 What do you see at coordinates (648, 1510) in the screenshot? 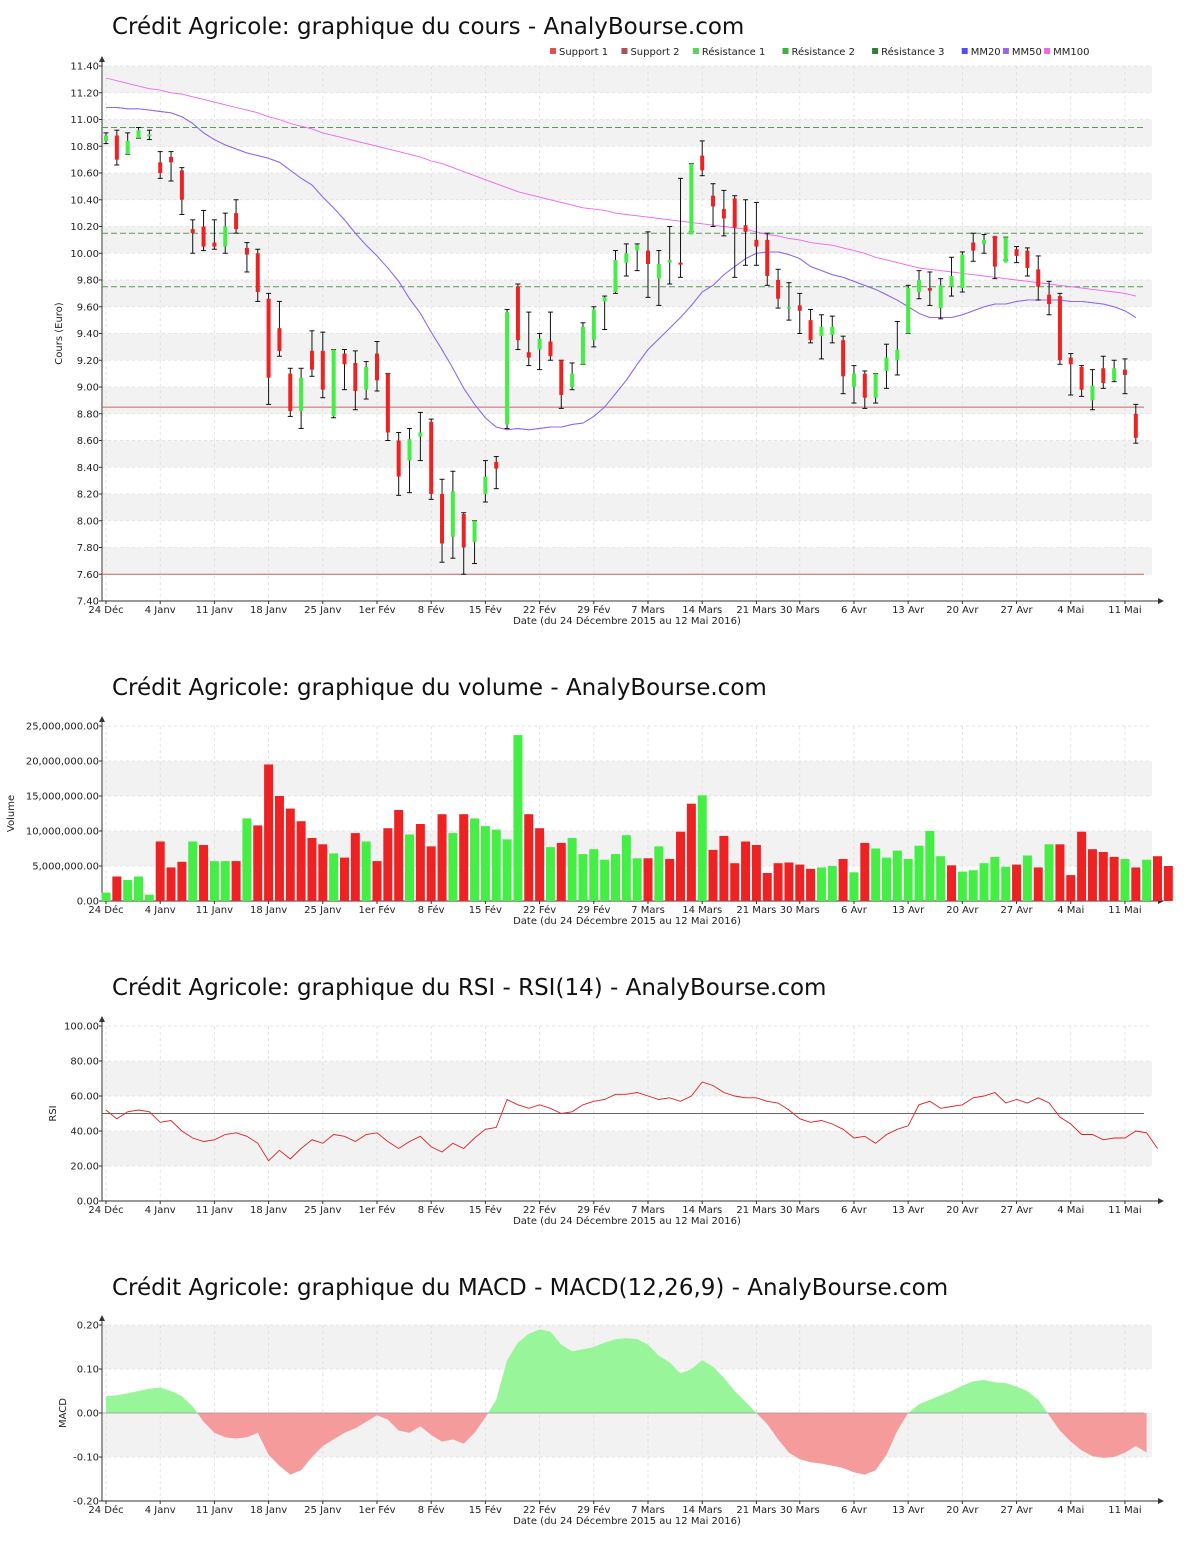
I see `x-tick-label: 7 Mars` at bounding box center [648, 1510].